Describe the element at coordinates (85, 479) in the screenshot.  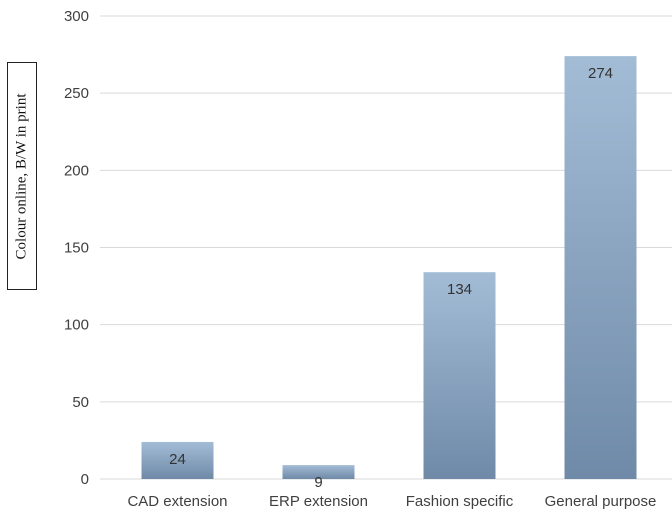
I see `y-tick-label: 0` at that location.